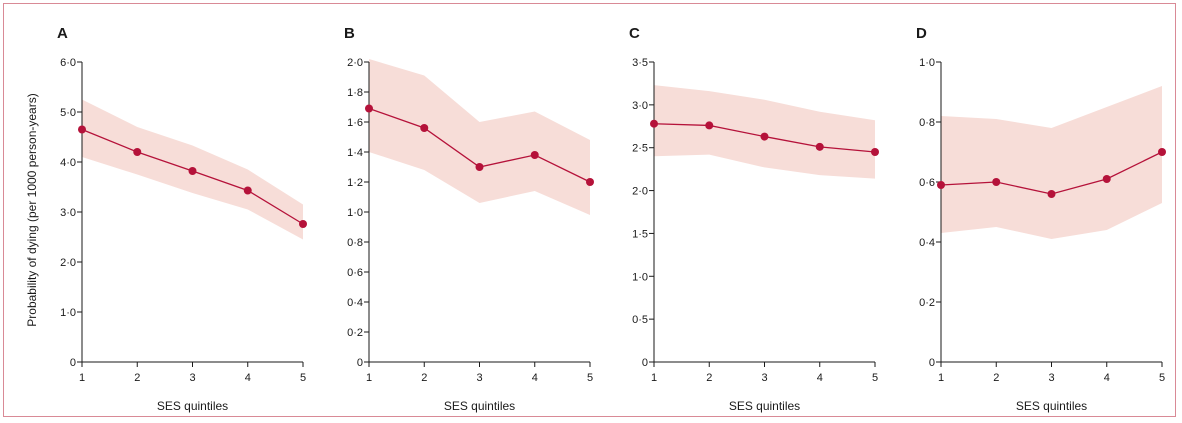  I want to click on panel-d-x-axis-label: SES quintiles, so click(1051, 406).